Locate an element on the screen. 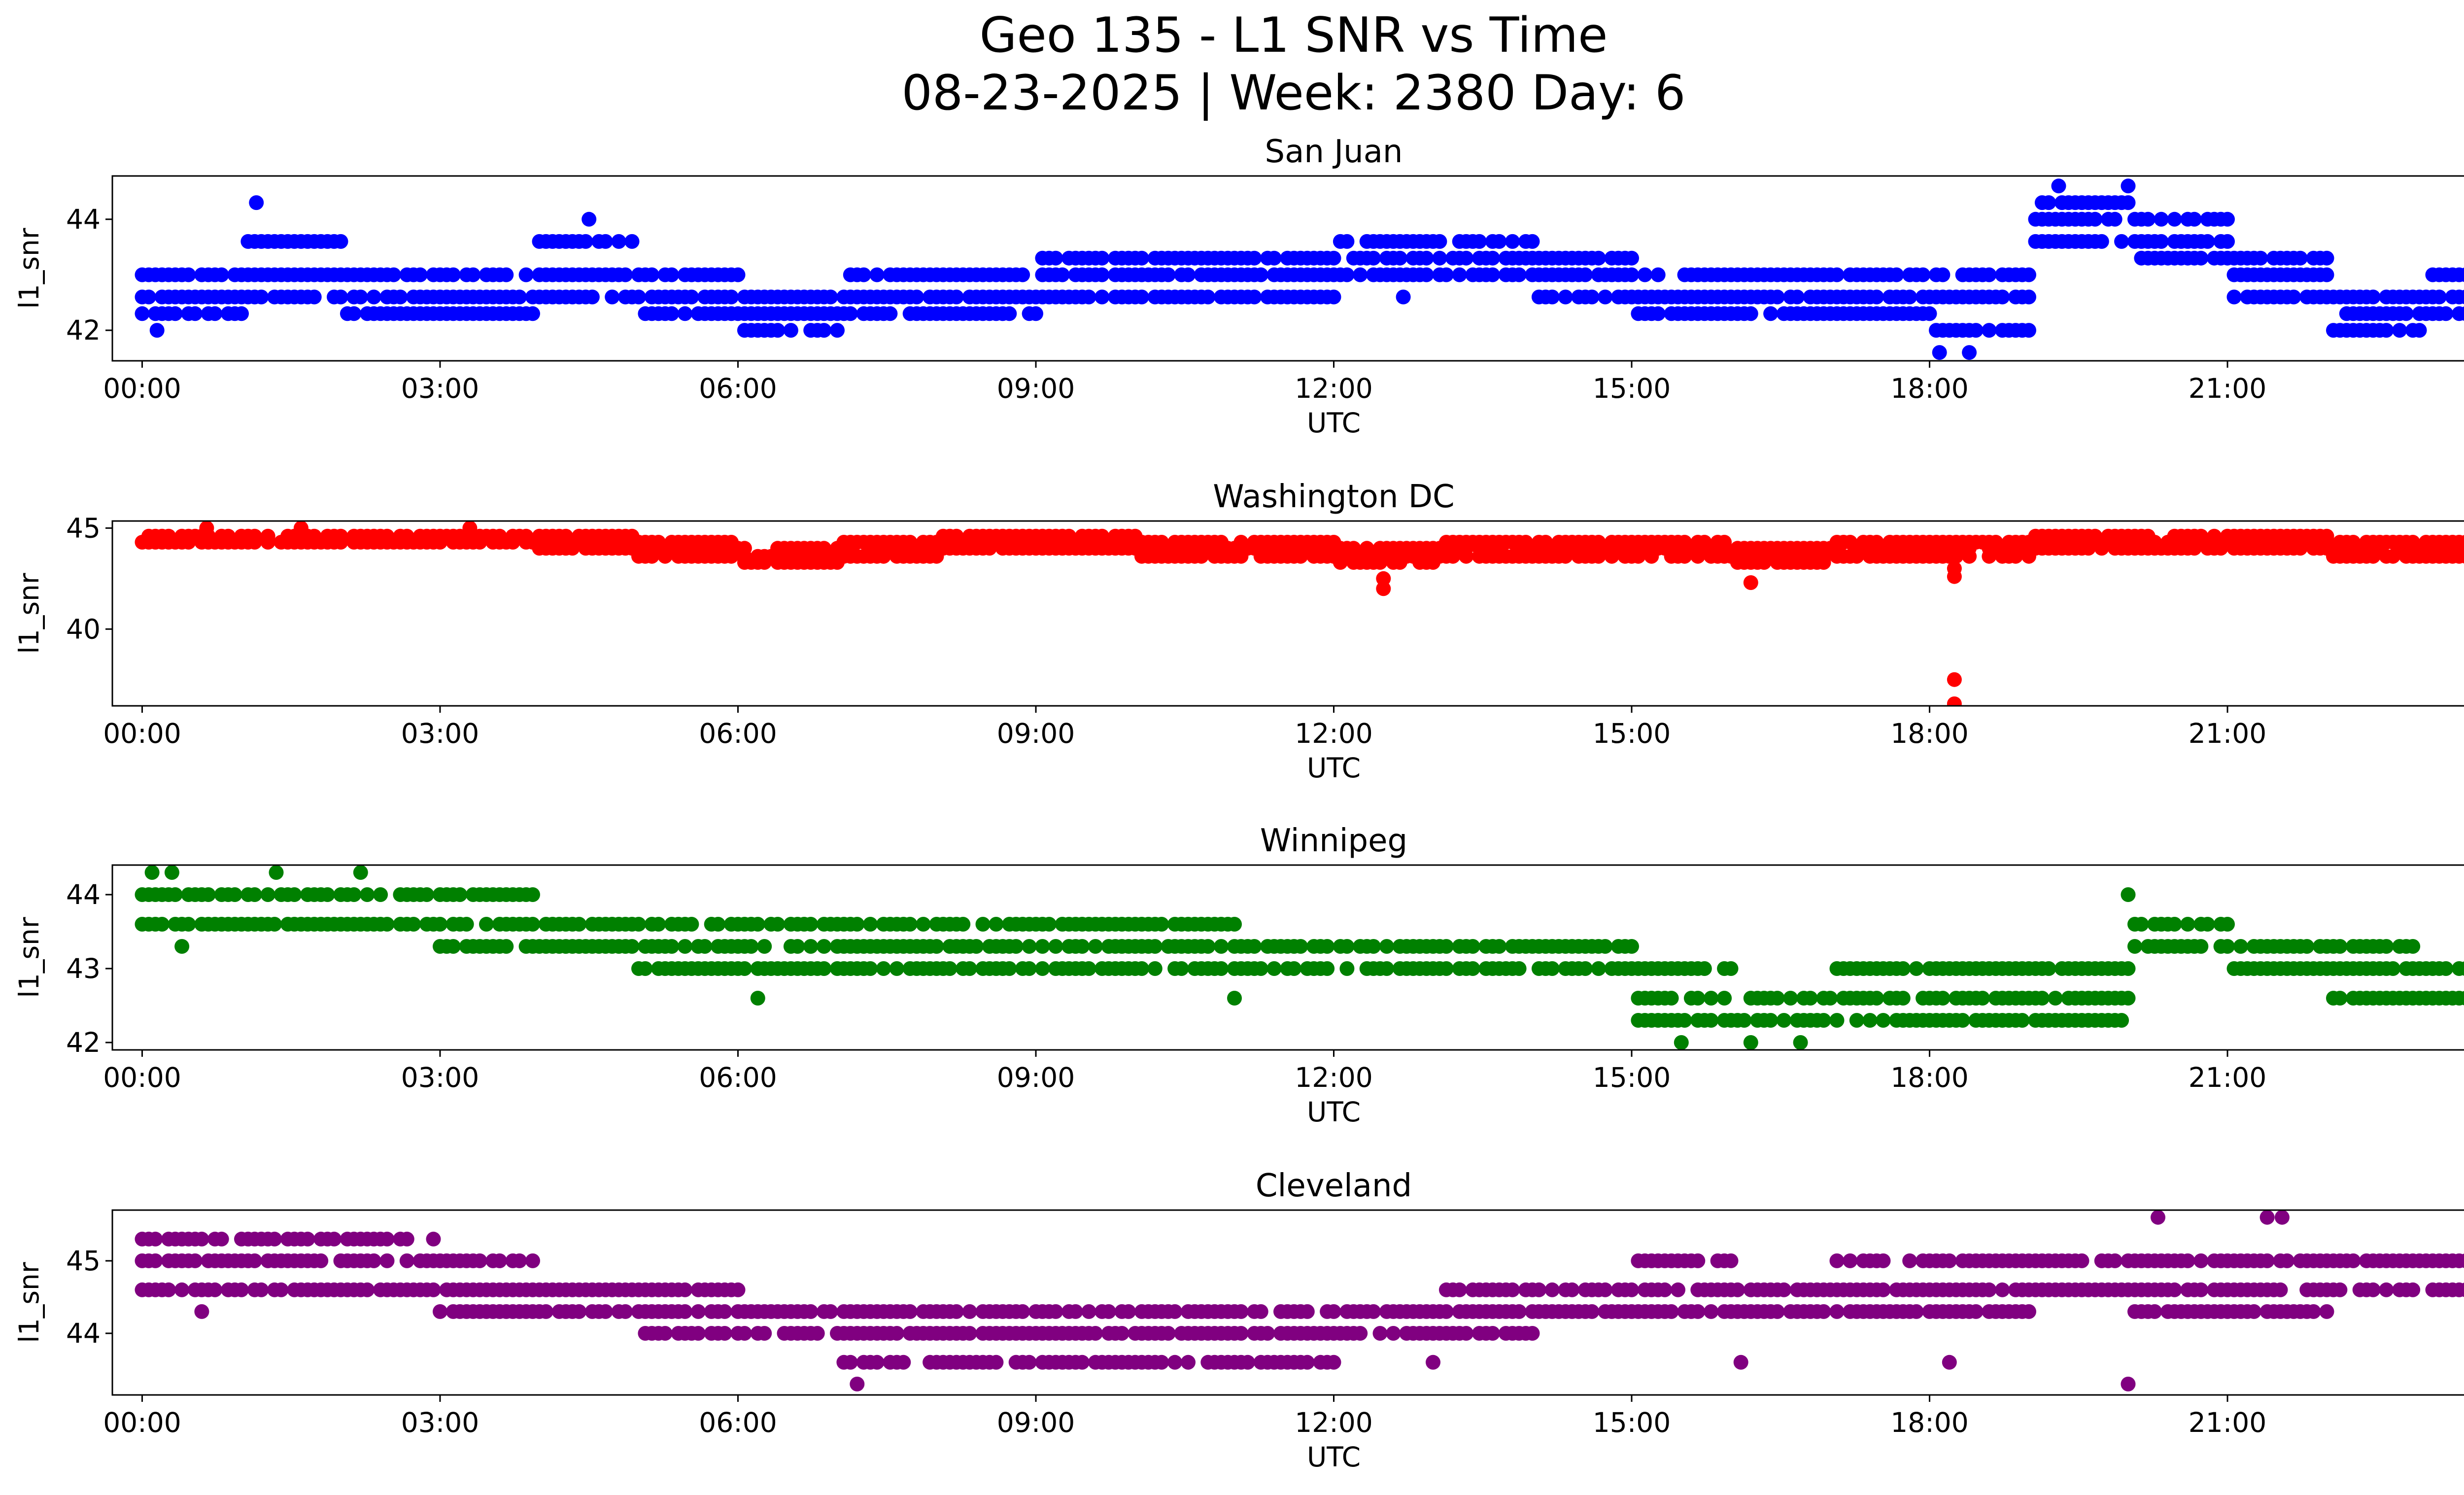 This screenshot has width=2464, height=1495. x-axis-label: UTC is located at coordinates (1334, 768).